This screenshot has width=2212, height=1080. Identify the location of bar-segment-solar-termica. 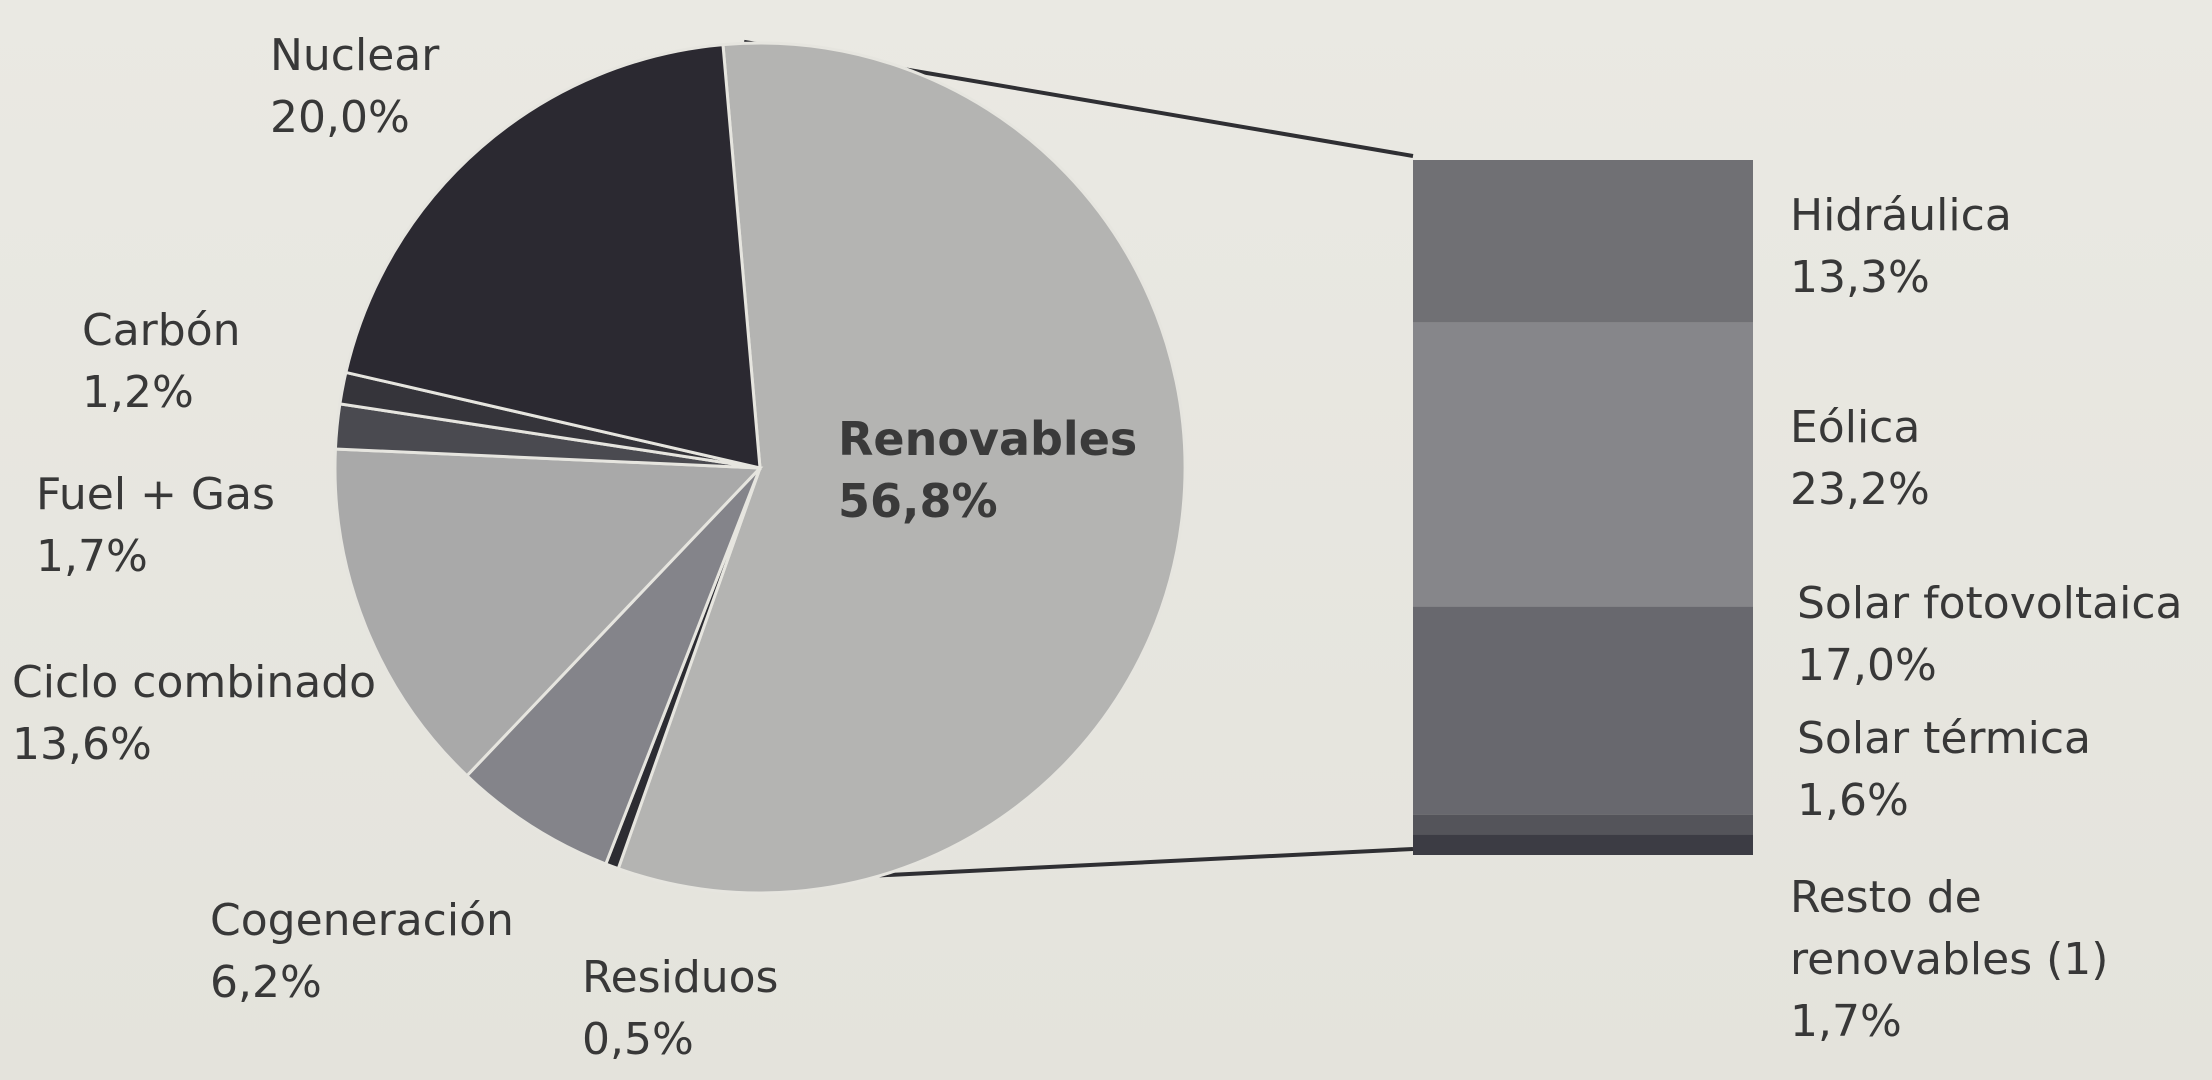
(1583, 824).